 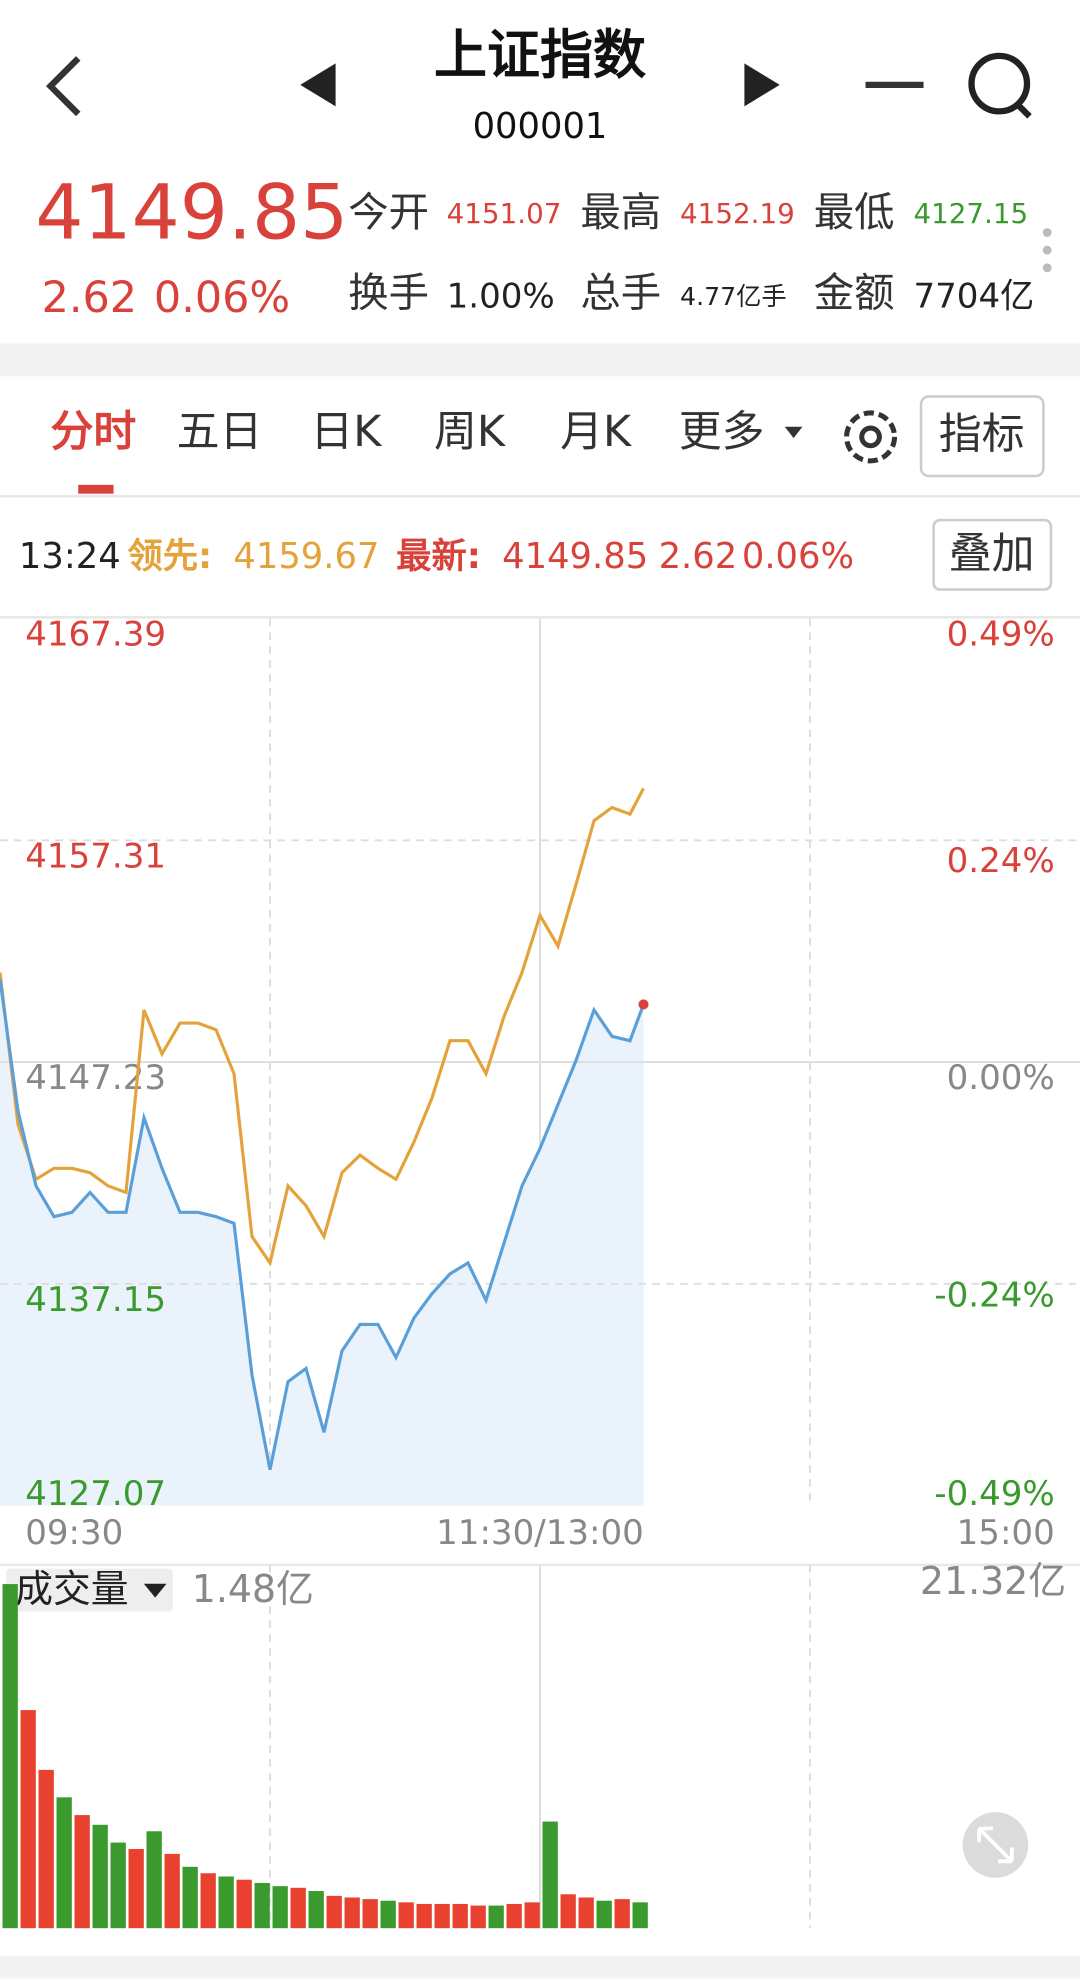 I want to click on current-volume: 1.48亿, so click(x=253, y=1589).